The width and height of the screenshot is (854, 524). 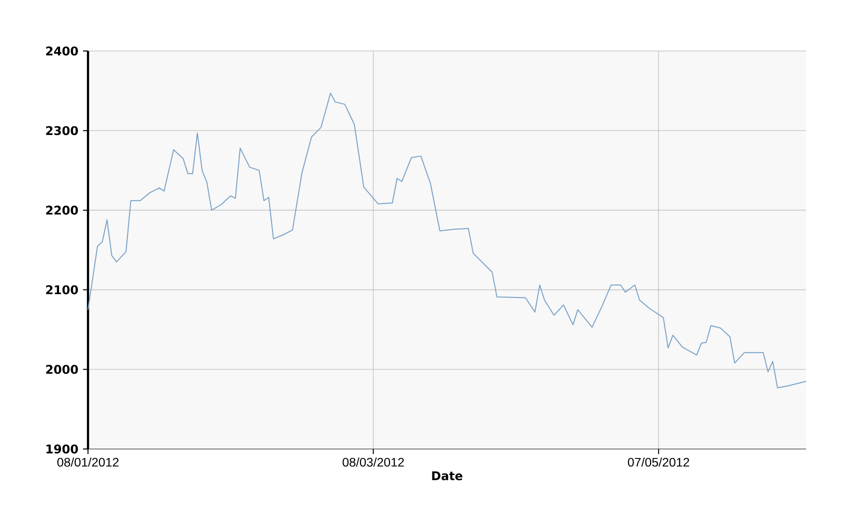 What do you see at coordinates (62, 51) in the screenshot?
I see `y-tick-label: 2400` at bounding box center [62, 51].